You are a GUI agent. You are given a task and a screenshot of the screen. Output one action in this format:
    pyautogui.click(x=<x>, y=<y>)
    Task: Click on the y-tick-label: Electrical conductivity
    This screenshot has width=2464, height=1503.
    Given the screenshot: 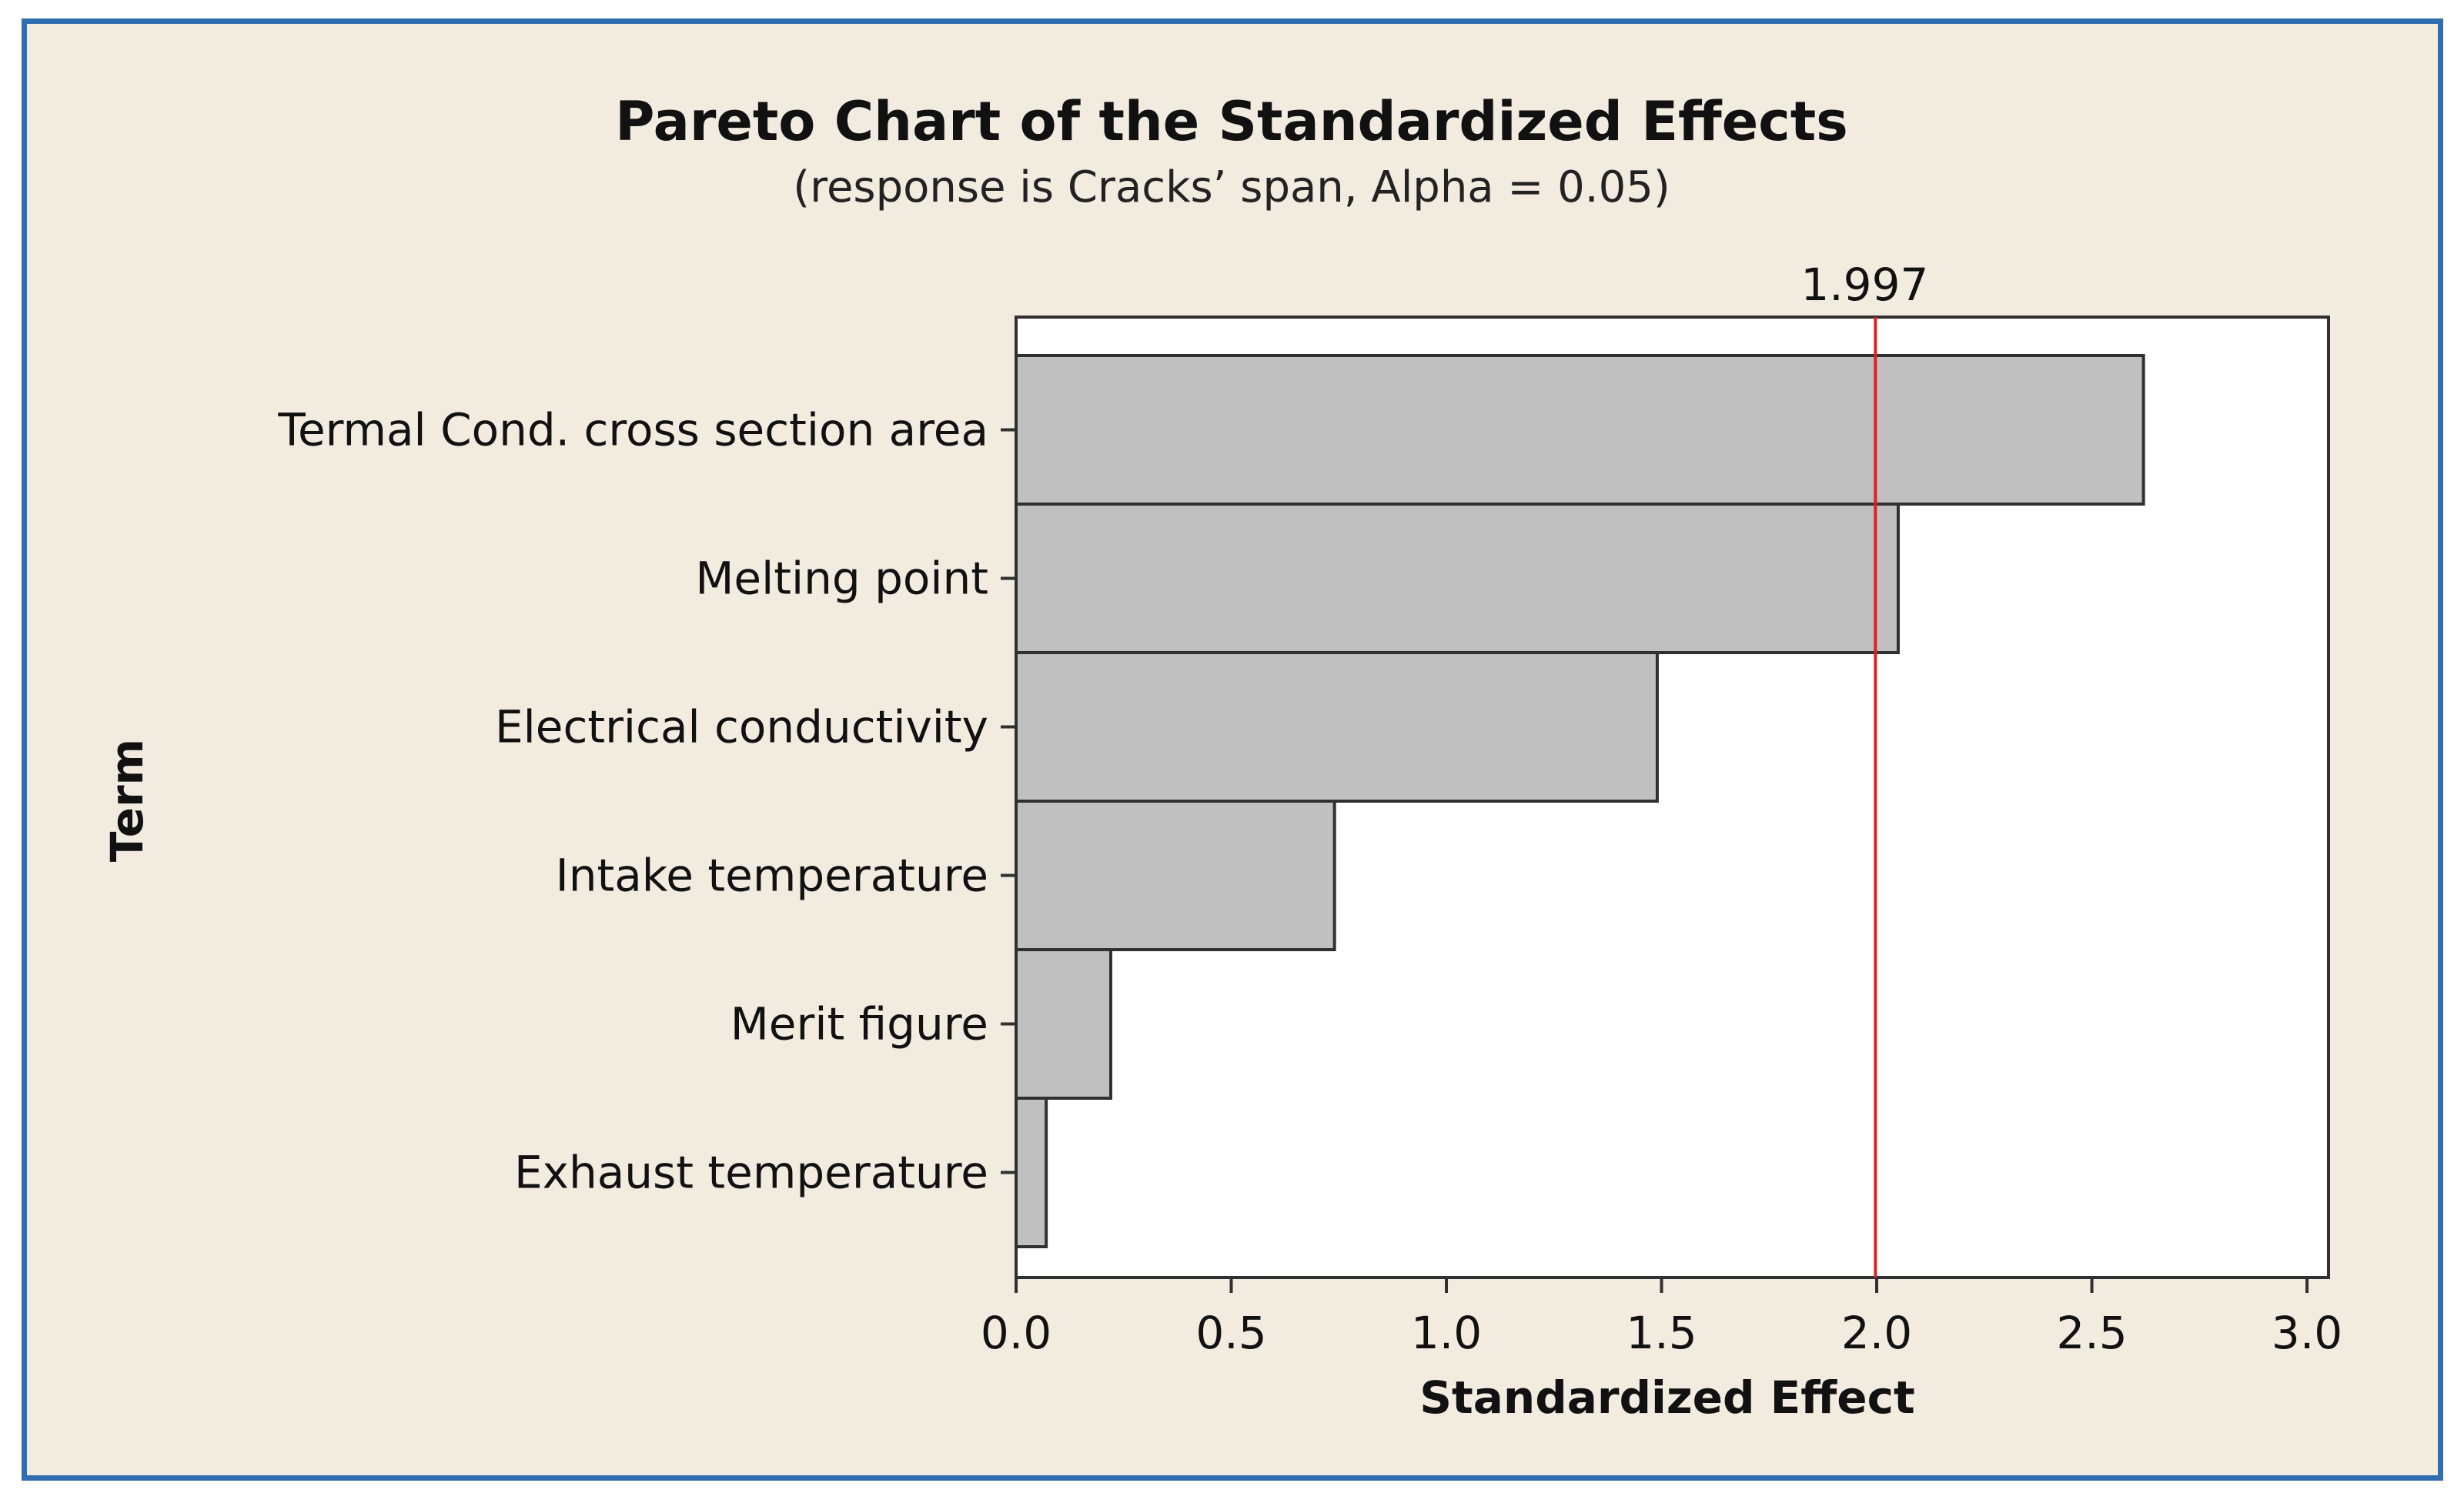 What is the action you would take?
    pyautogui.click(x=741, y=727)
    